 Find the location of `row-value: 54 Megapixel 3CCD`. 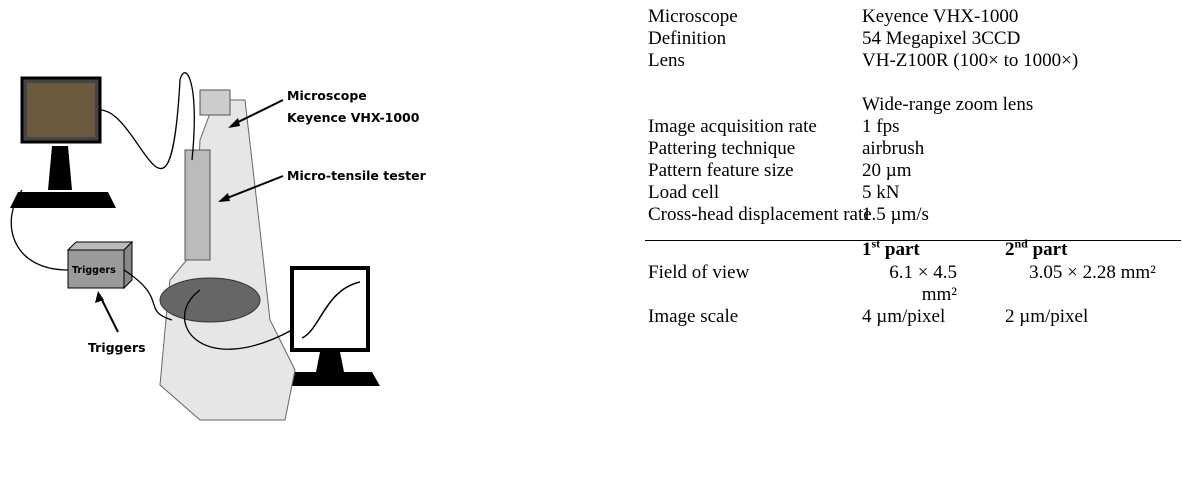

row-value: 54 Megapixel 3CCD is located at coordinates (941, 38).